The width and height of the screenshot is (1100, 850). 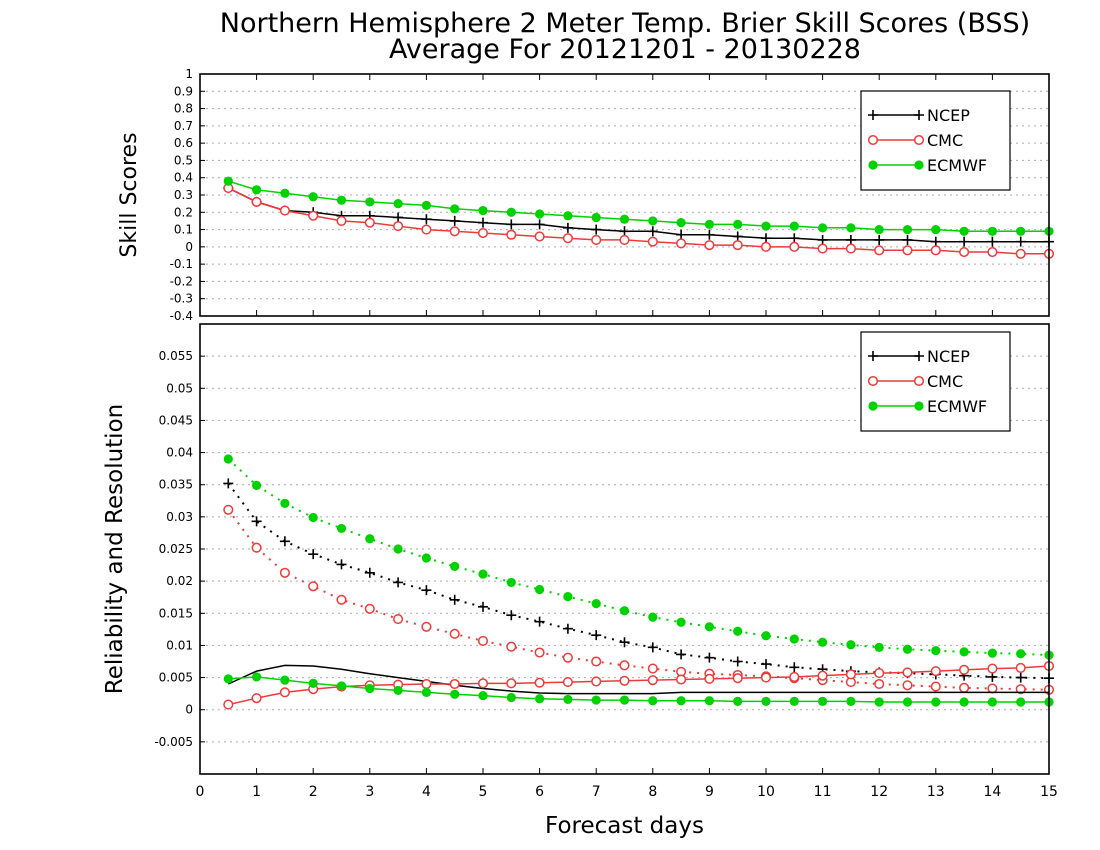 What do you see at coordinates (176, 356) in the screenshot?
I see `y-tick-label: 0.055` at bounding box center [176, 356].